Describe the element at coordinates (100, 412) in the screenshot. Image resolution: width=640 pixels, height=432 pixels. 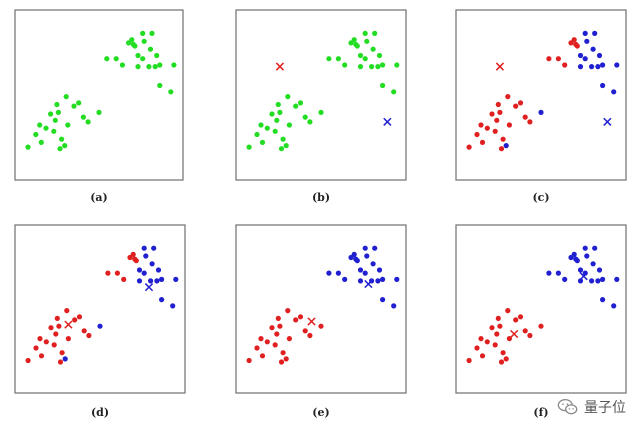
I see `panel-caption: (d)` at that location.